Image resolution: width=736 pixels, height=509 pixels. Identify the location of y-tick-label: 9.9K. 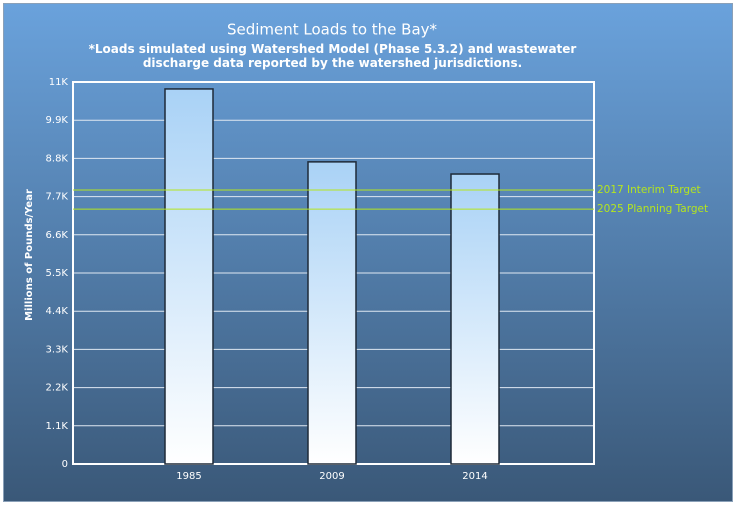
(57, 120).